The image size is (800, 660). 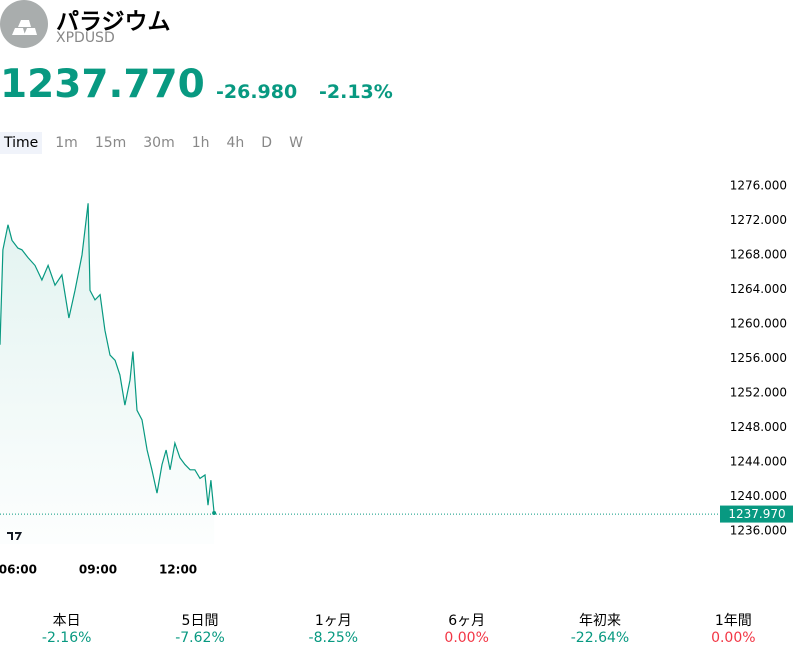 I want to click on performance-label: 本日, so click(x=66, y=621).